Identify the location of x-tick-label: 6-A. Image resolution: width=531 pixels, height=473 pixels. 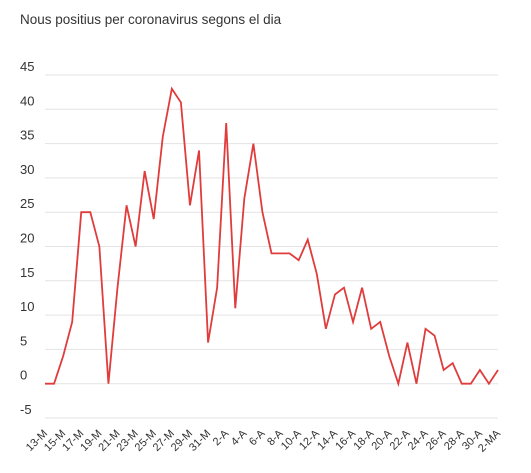
(257, 437).